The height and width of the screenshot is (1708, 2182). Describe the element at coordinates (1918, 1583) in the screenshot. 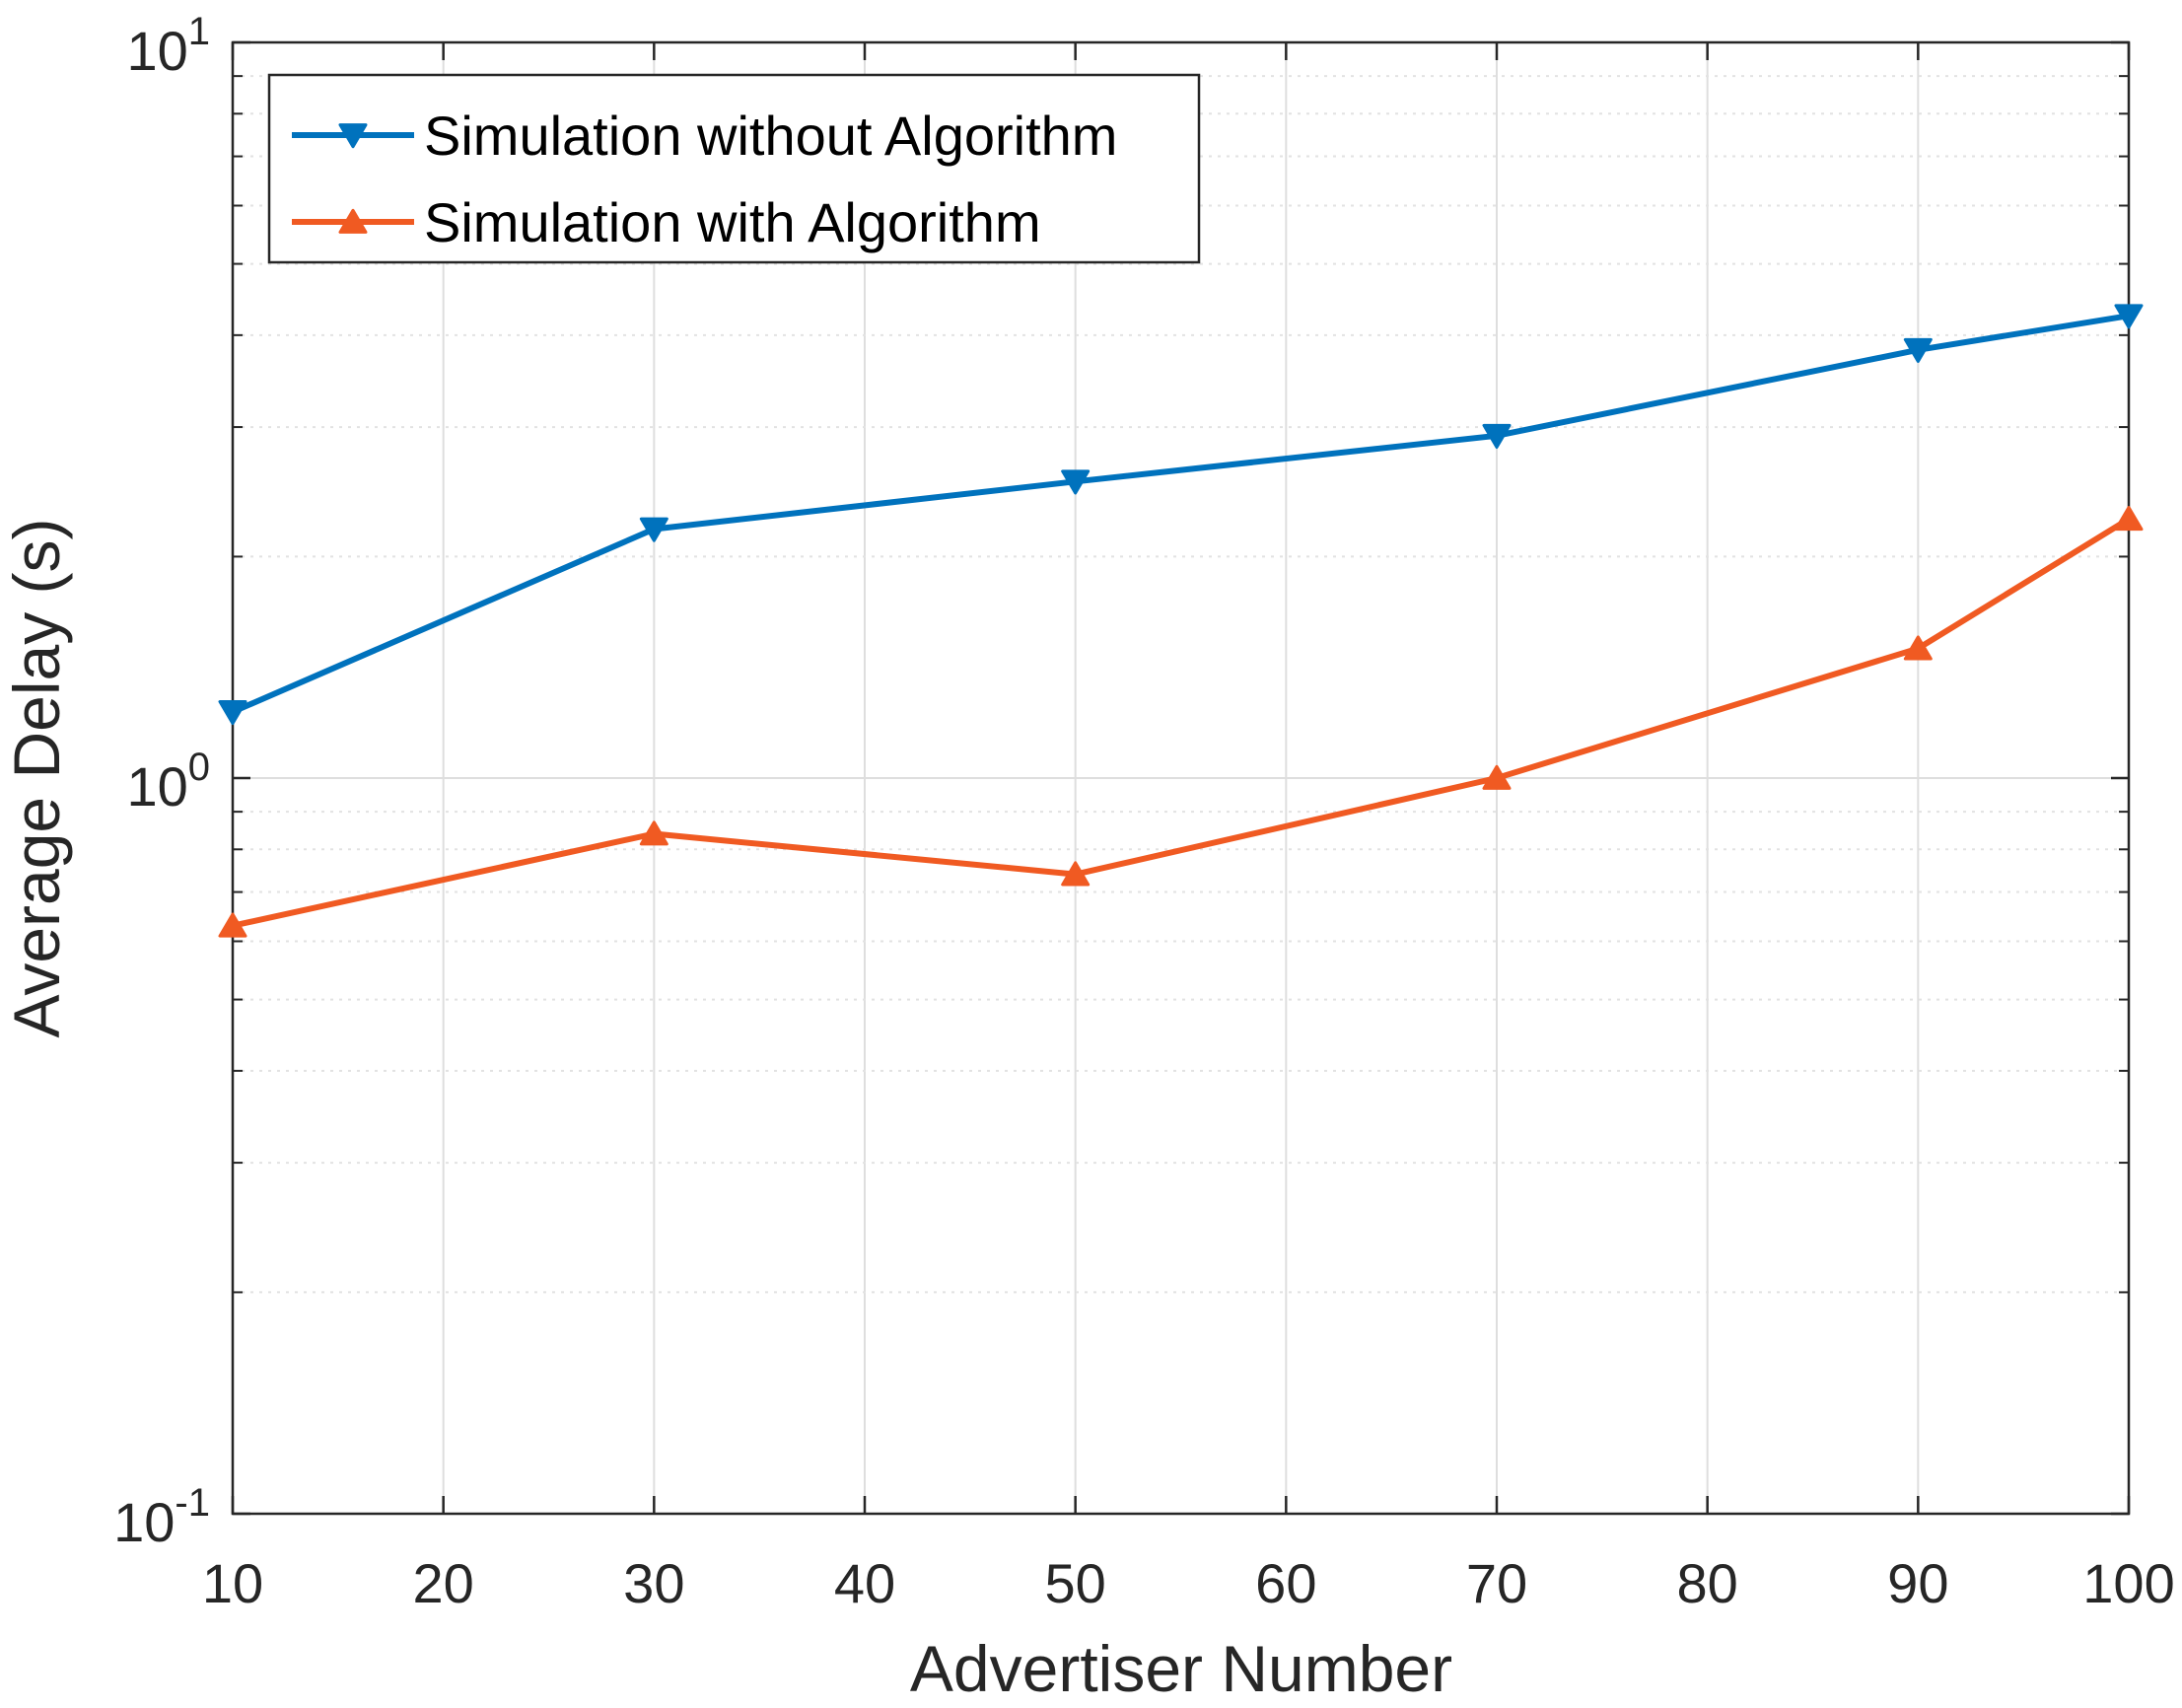

I see `x-tick-label: 90` at that location.